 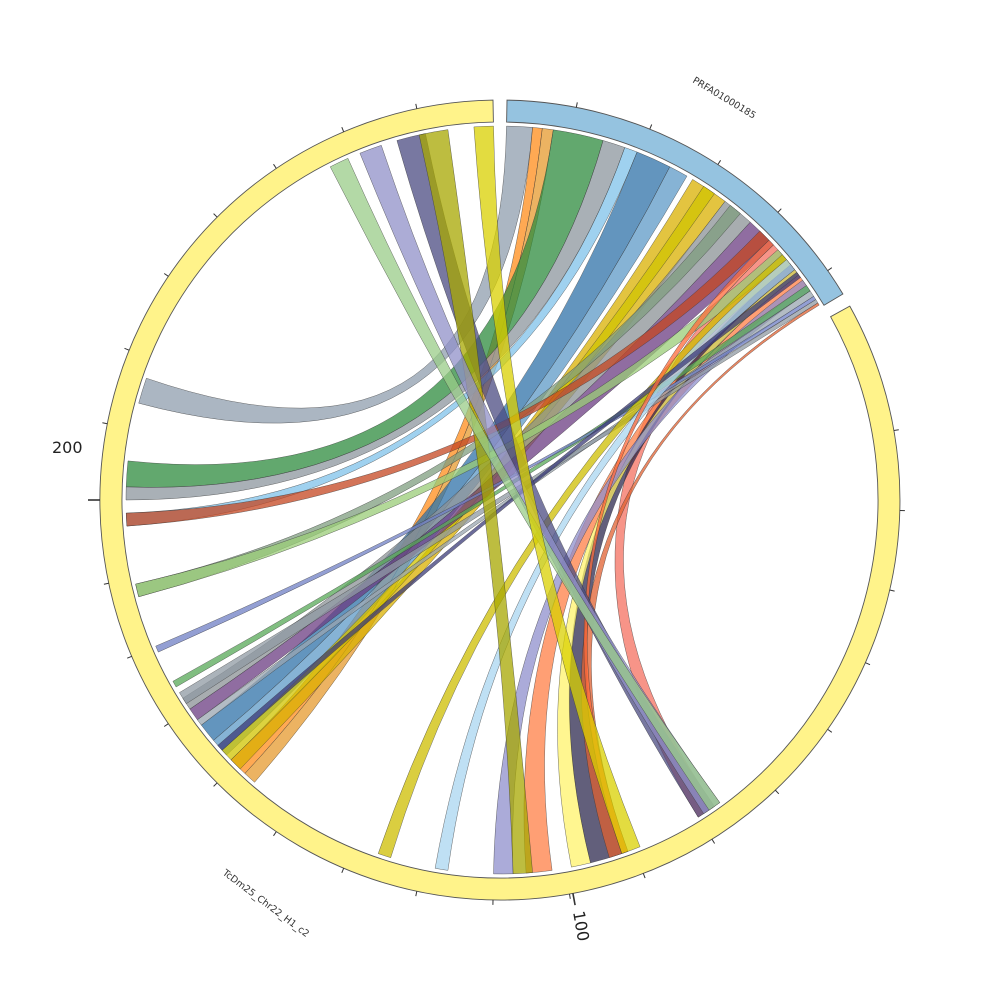 What do you see at coordinates (265, 903) in the screenshot?
I see `segment-label-tcdm25-chr22-h1-c2: TcDm25_Chr22_H1_c2` at bounding box center [265, 903].